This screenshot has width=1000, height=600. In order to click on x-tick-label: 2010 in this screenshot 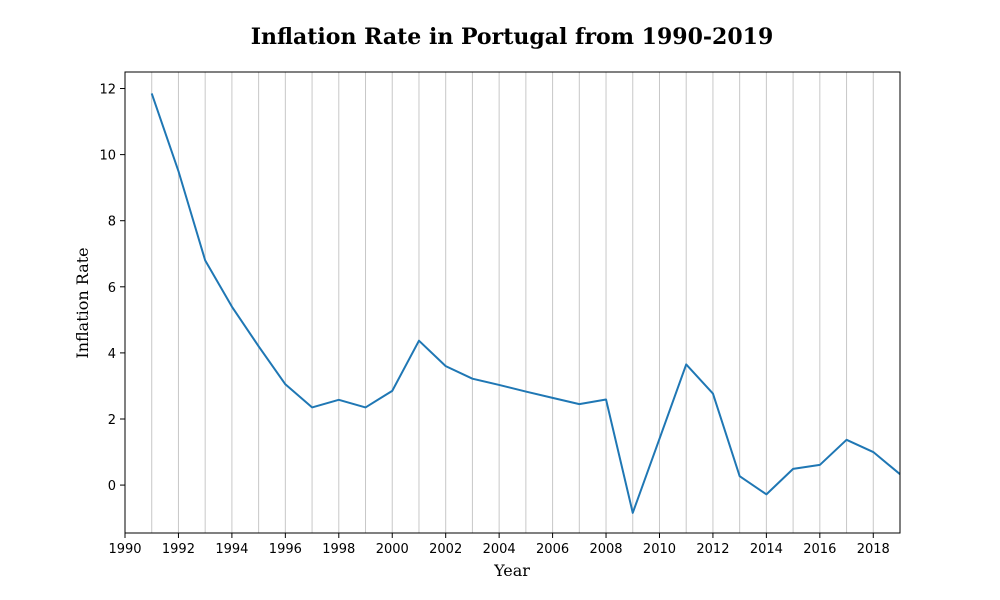, I will do `click(659, 549)`.